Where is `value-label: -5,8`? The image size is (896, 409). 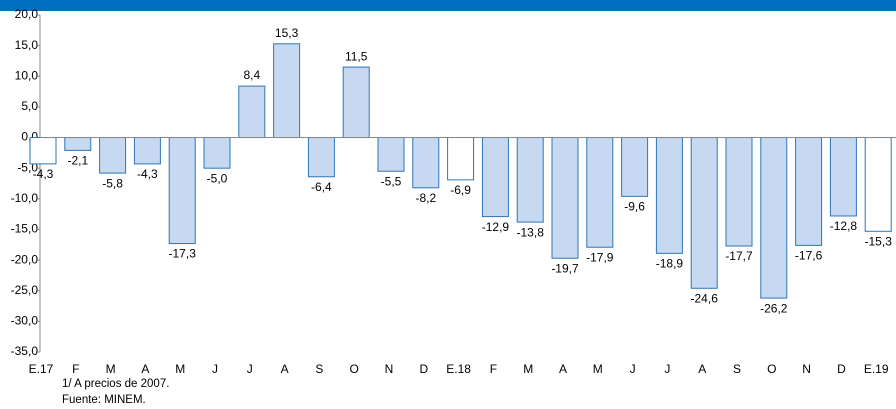 value-label: -5,8 is located at coordinates (112, 183).